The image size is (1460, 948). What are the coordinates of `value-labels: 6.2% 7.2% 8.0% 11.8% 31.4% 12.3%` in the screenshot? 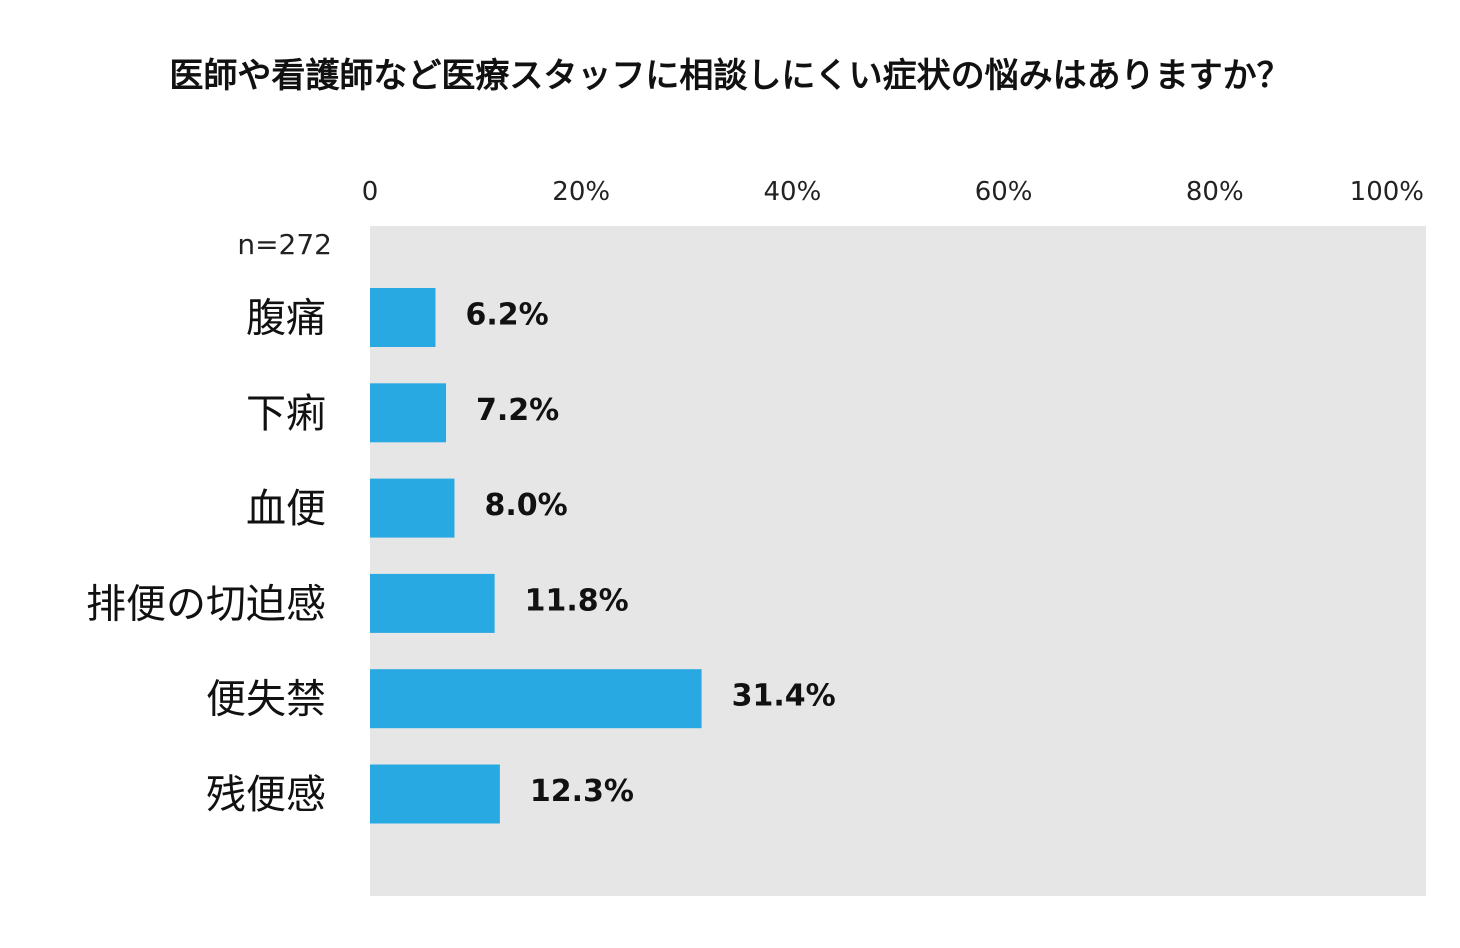 It's located at (650, 554).